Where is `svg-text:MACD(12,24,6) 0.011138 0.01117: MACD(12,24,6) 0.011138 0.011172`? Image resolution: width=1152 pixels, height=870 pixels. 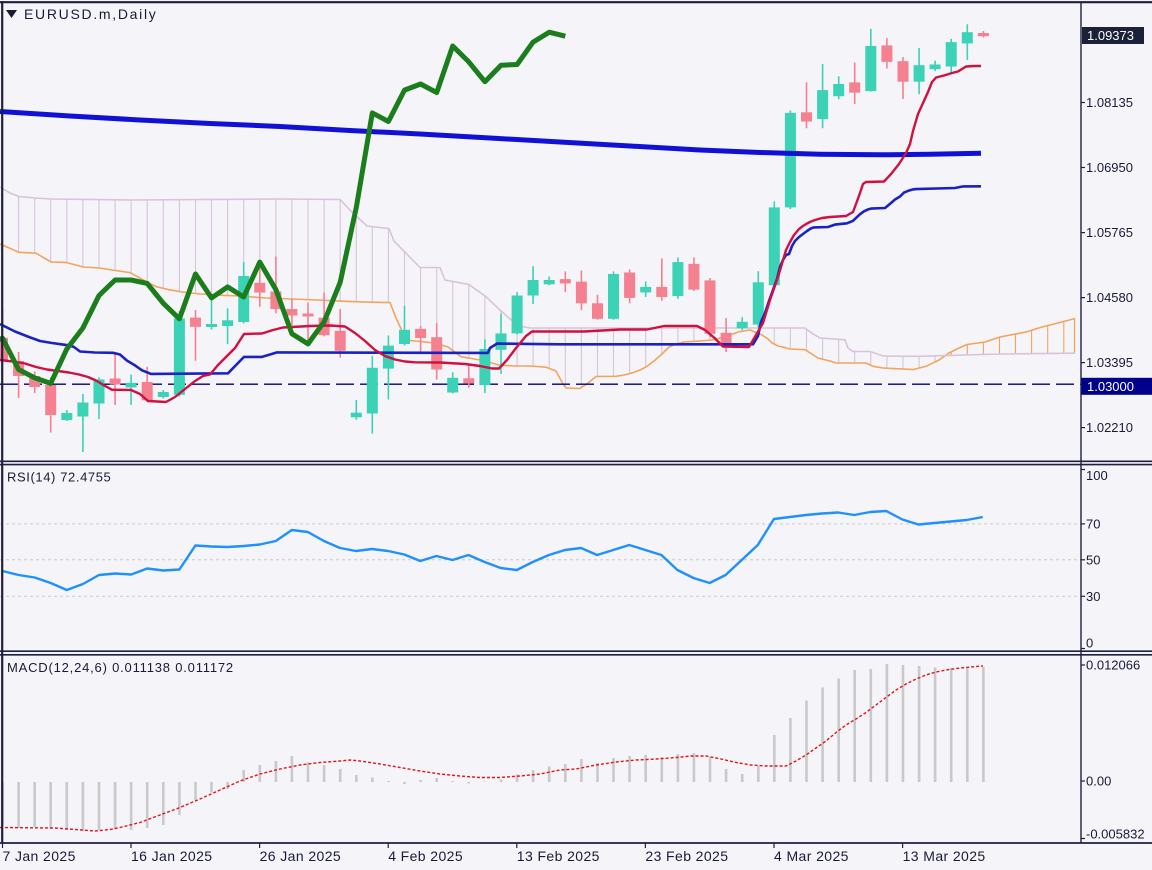 svg-text:MACD(12,24,6) 0.011138 0.01117: MACD(12,24,6) 0.011138 0.011172 is located at coordinates (120, 667).